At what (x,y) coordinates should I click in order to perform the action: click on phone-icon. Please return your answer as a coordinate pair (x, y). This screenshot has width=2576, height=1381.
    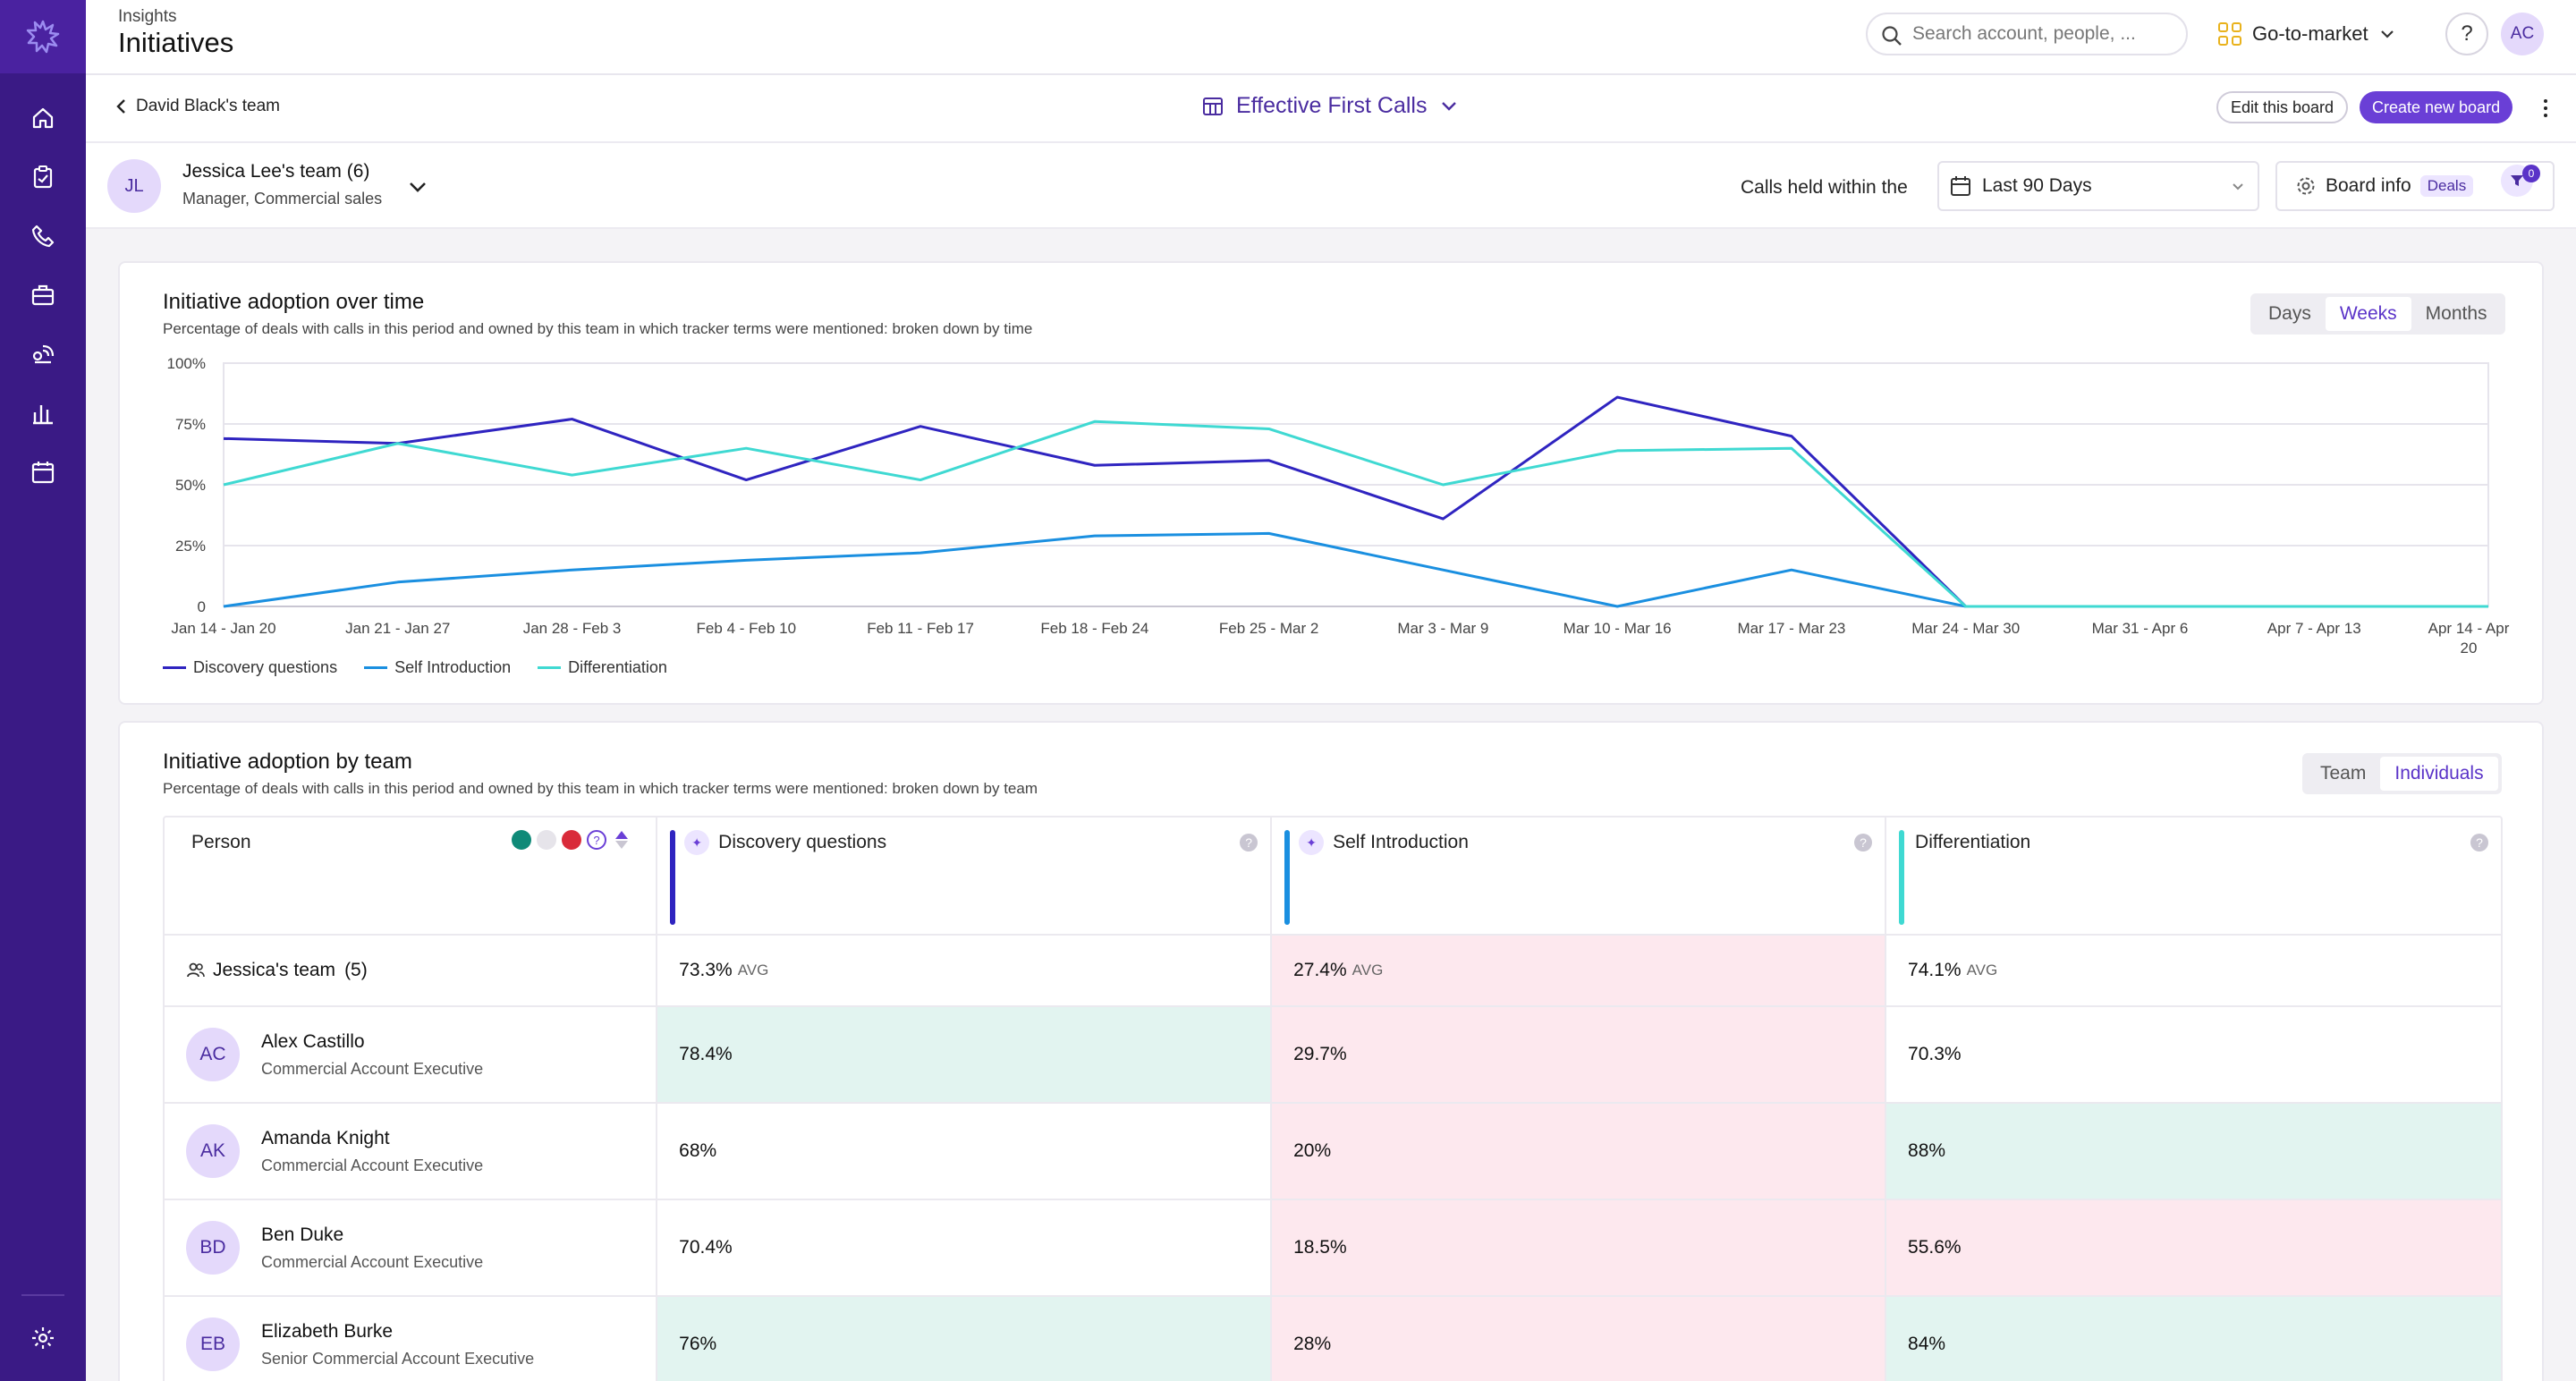
    Looking at the image, I should click on (43, 236).